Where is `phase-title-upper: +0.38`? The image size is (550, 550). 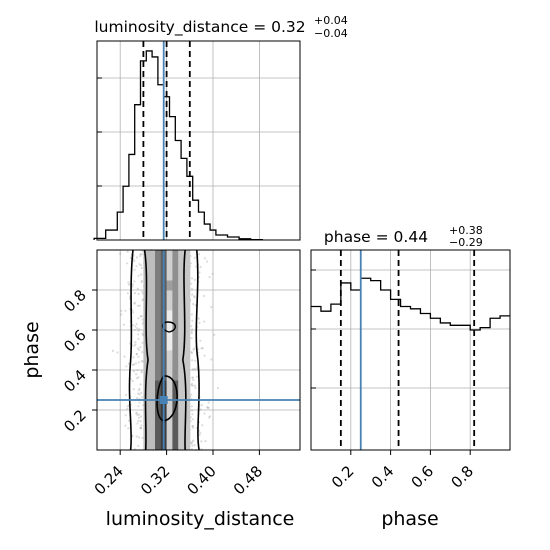 phase-title-upper: +0.38 is located at coordinates (466, 230).